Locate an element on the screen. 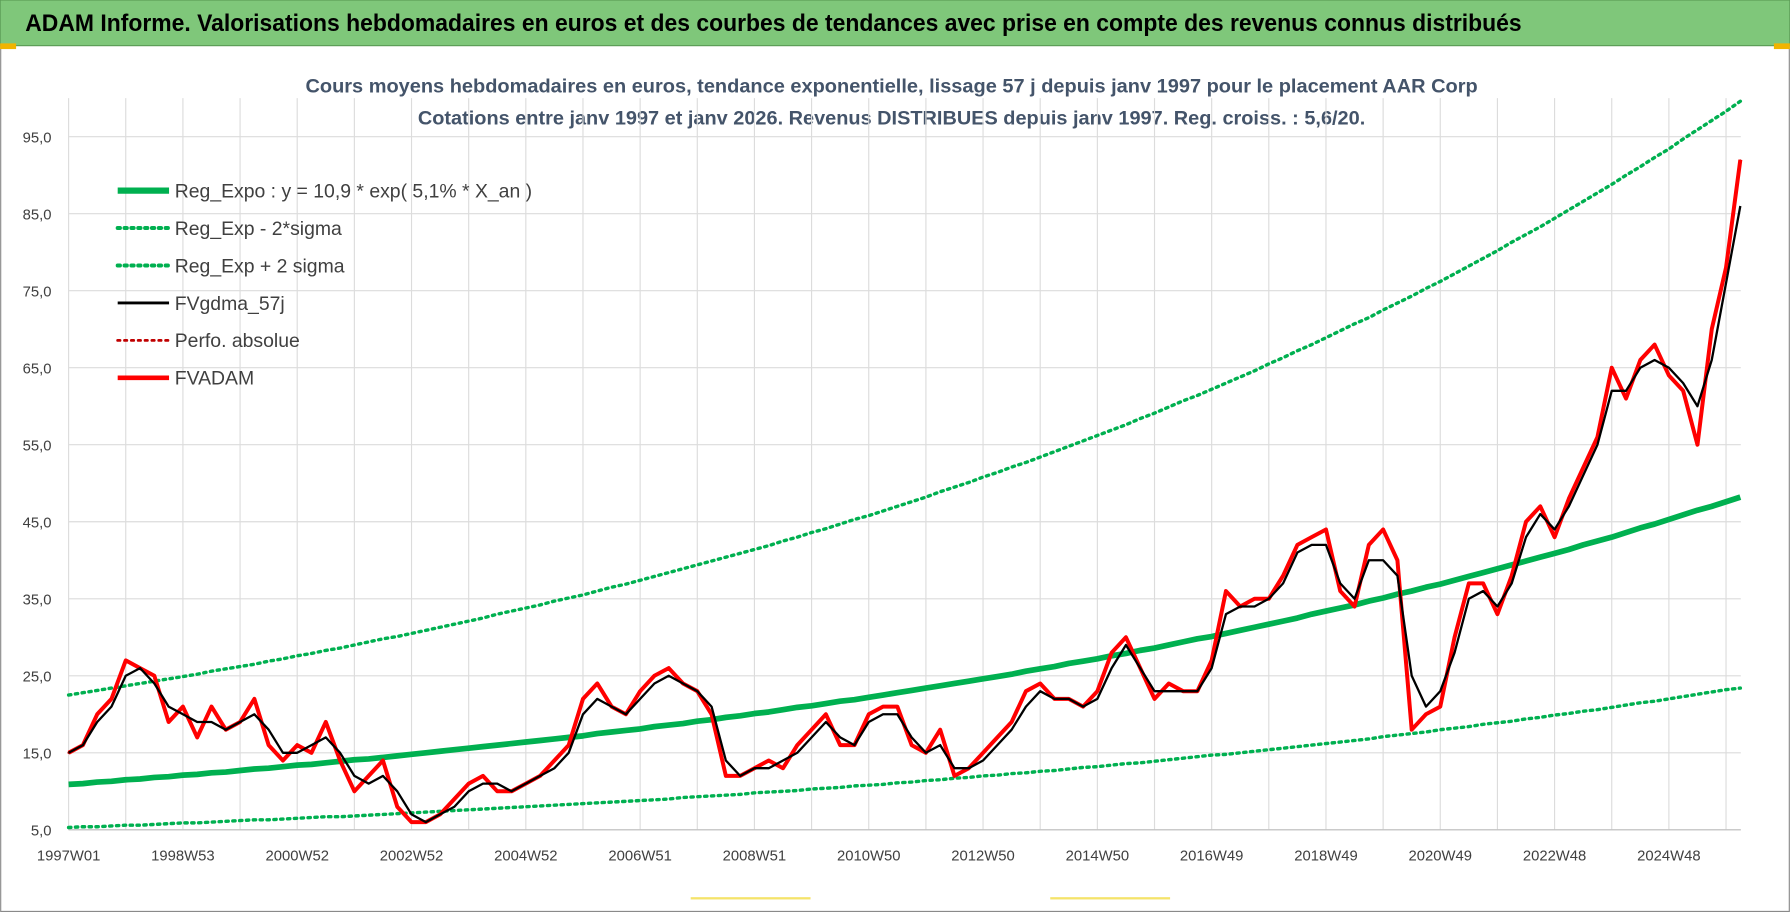  x-tick-label: 2022W48 is located at coordinates (1554, 857).